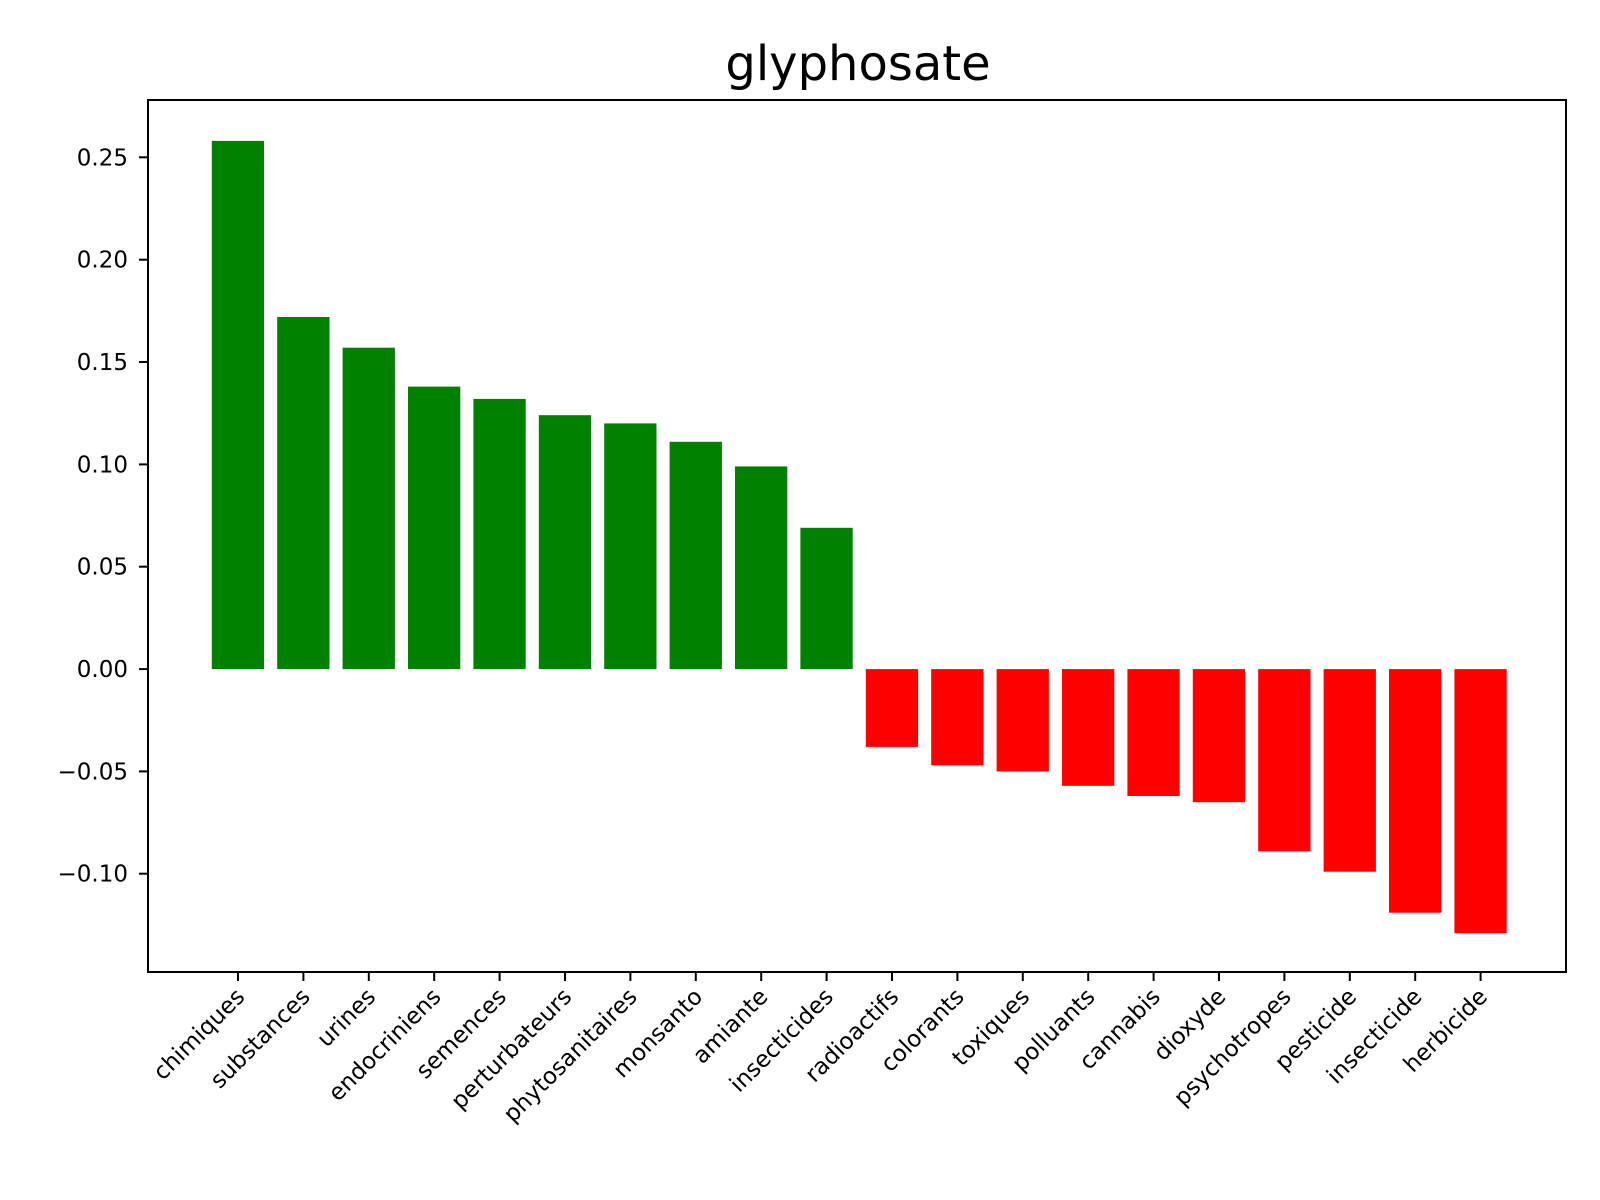 This screenshot has width=1600, height=1200. I want to click on bar-amiante, so click(761, 567).